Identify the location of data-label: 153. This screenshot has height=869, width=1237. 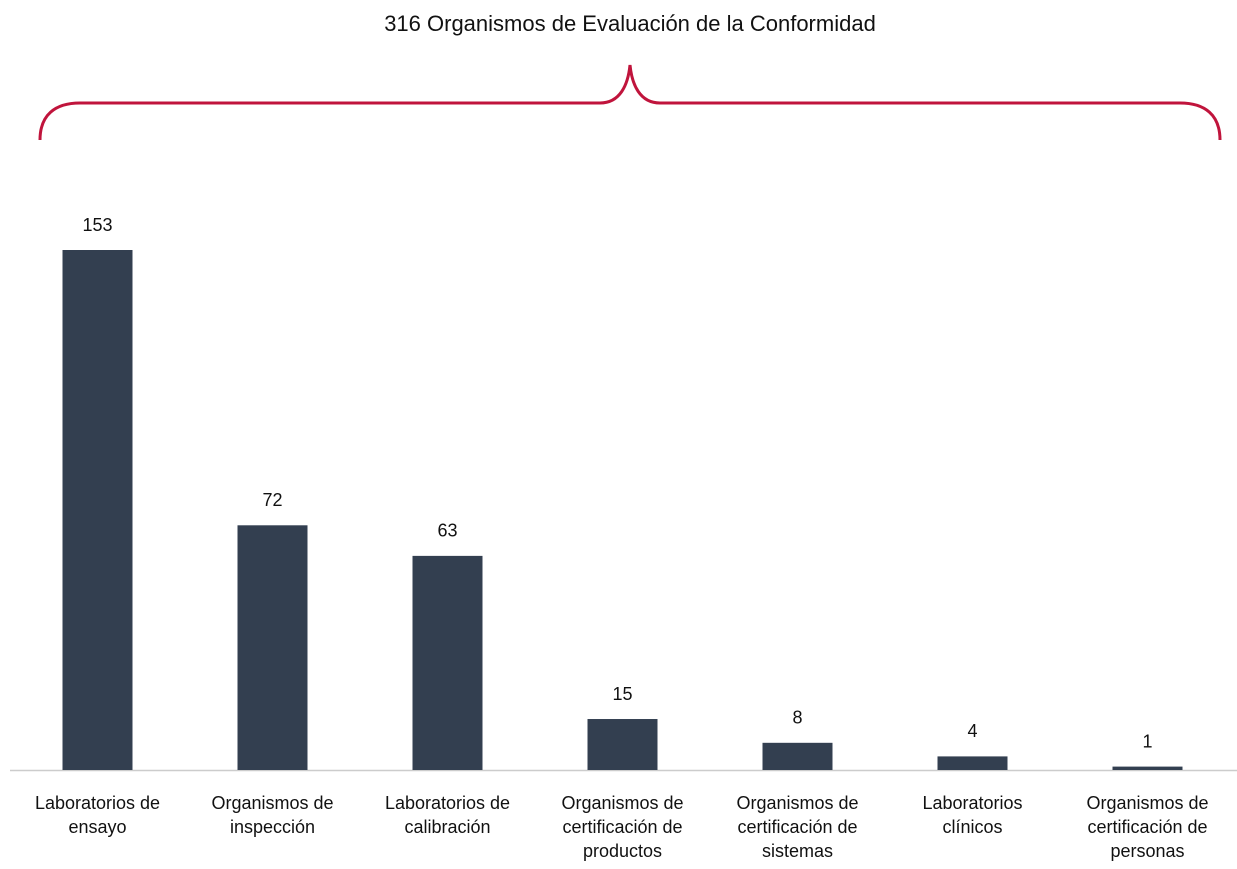
(97, 225).